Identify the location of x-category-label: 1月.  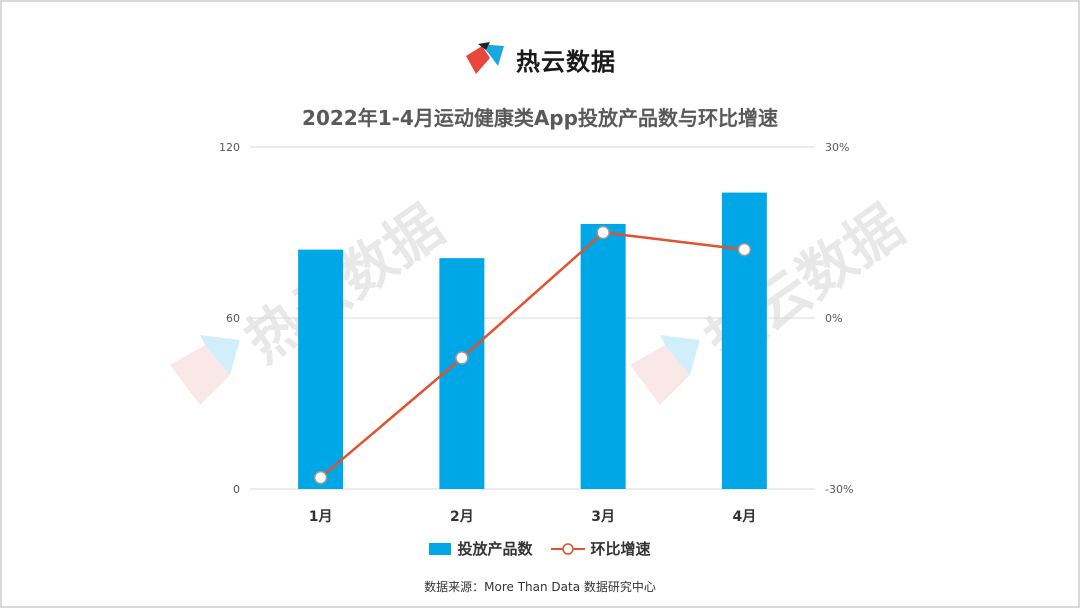
(321, 517).